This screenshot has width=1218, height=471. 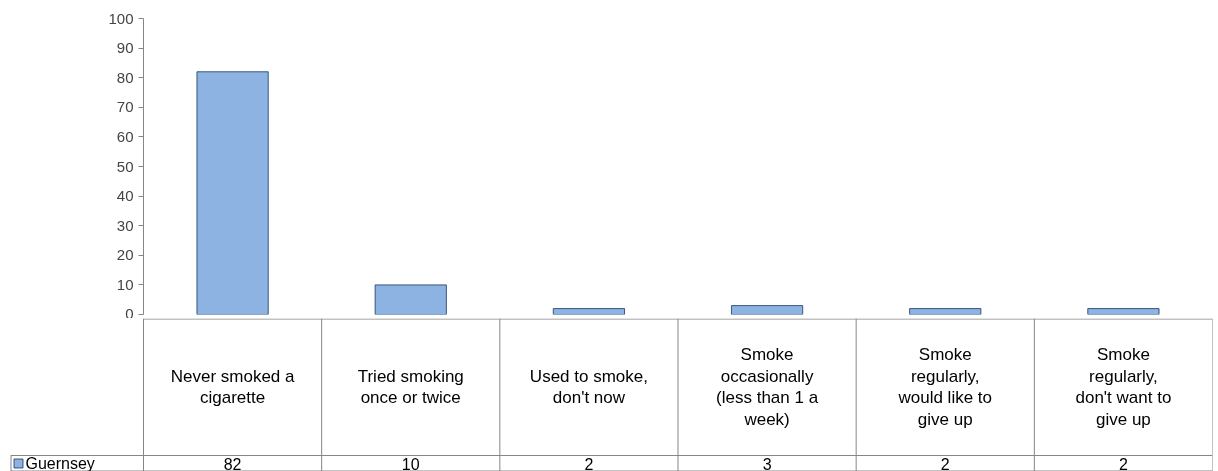 What do you see at coordinates (121, 18) in the screenshot?
I see `y-tick-label: 100` at bounding box center [121, 18].